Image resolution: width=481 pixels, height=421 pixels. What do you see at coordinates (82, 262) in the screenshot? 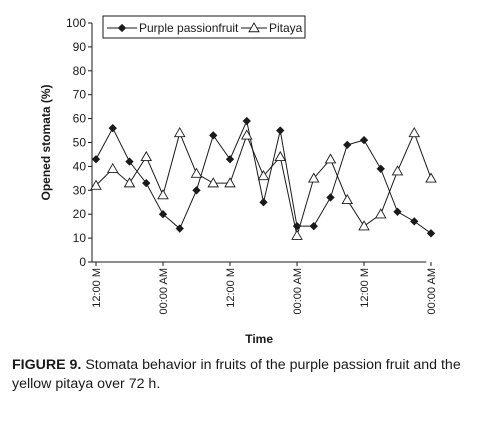
I see `y-tick-label: 0` at bounding box center [82, 262].